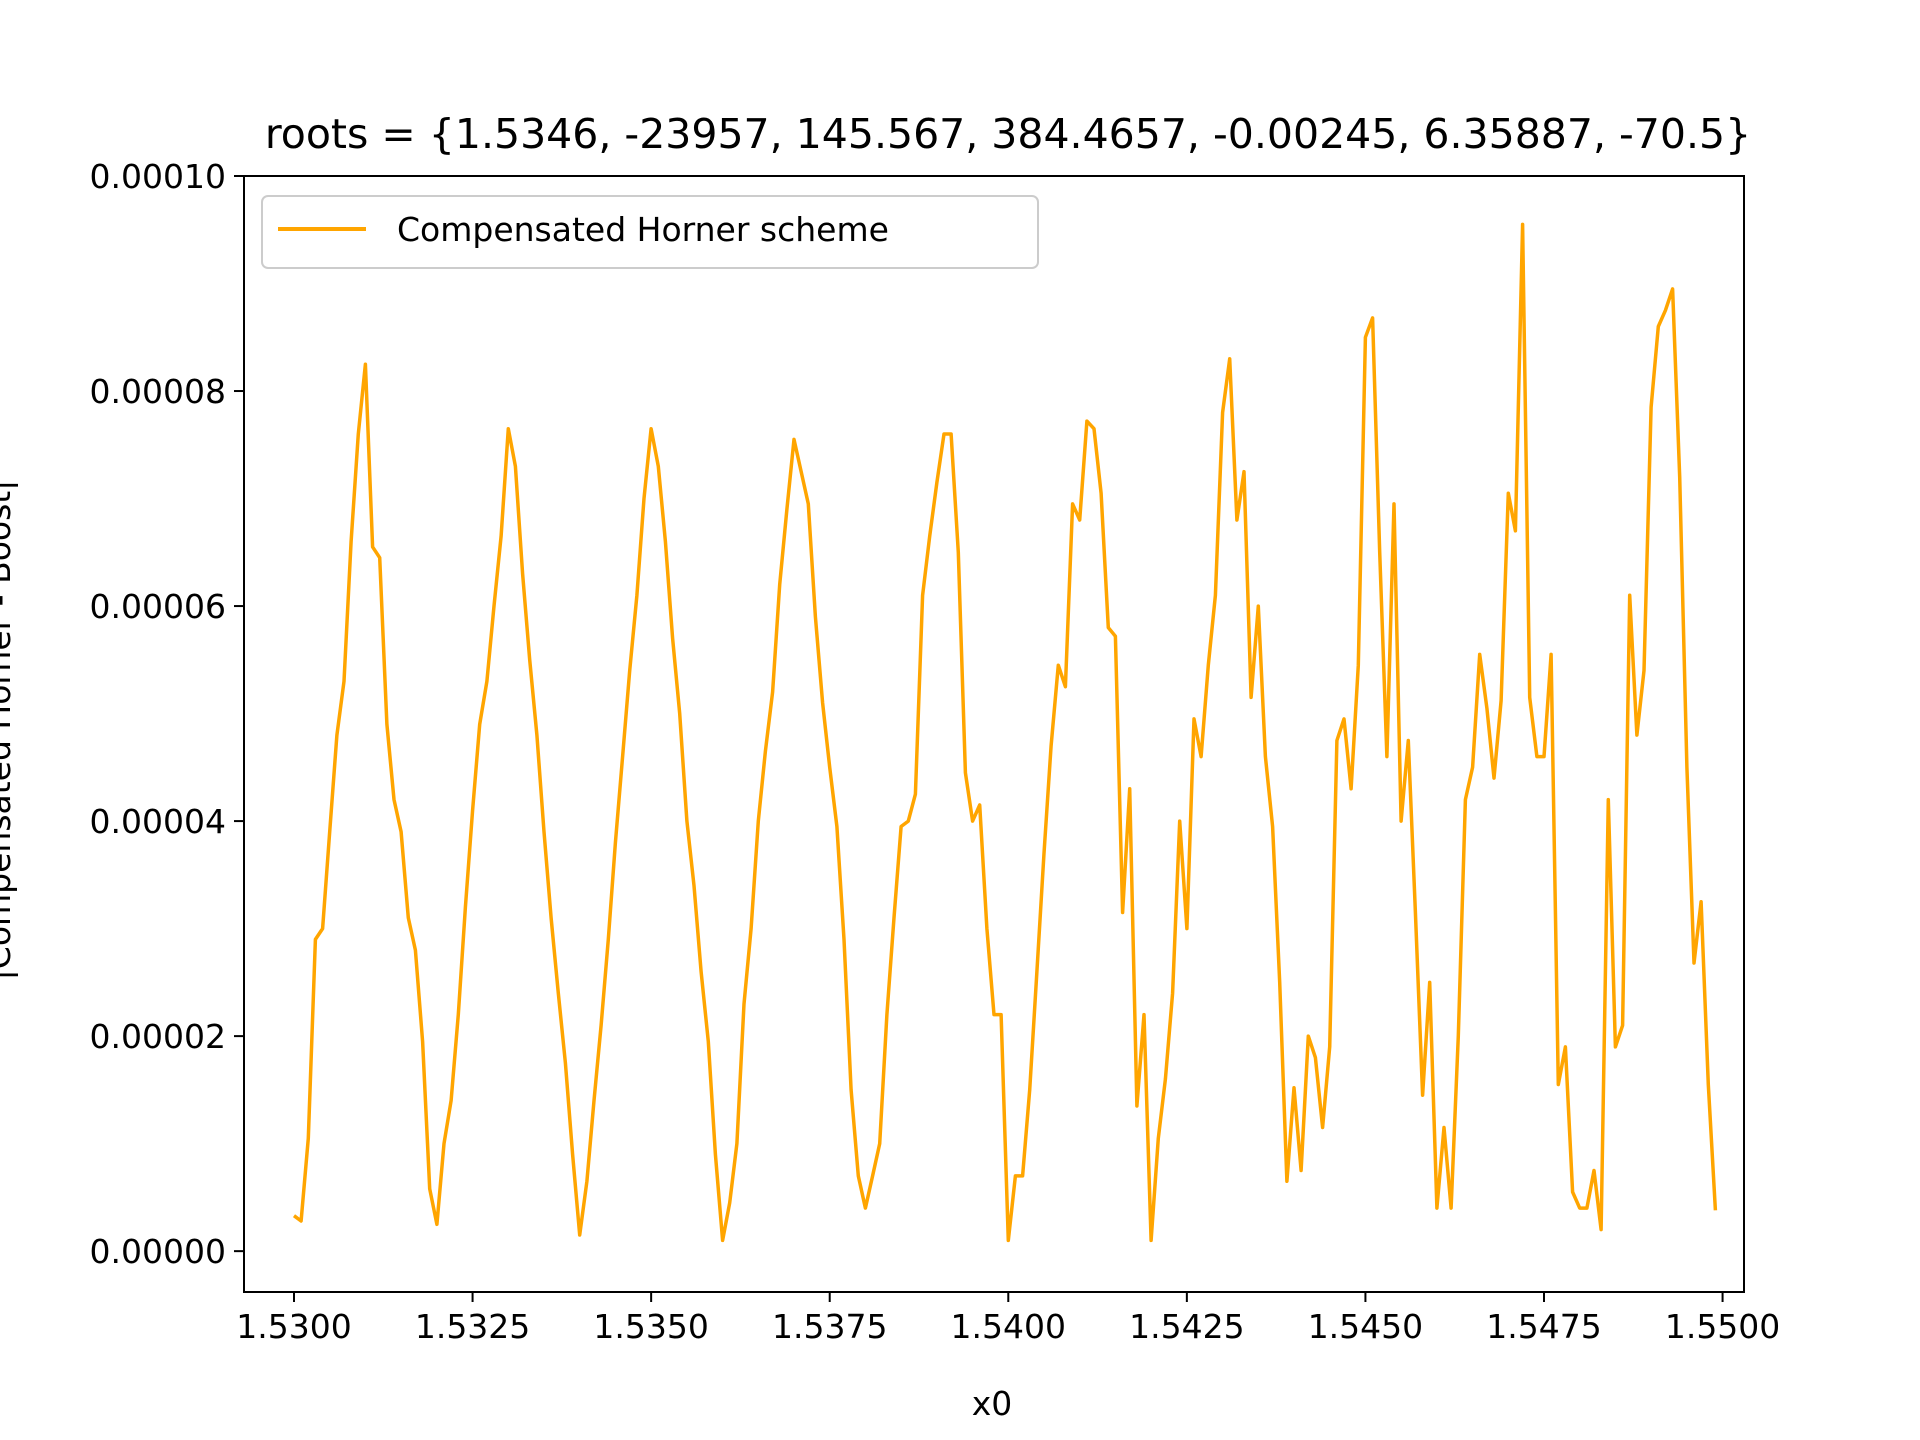  I want to click on legend: Compensated Horner scheme, so click(650, 232).